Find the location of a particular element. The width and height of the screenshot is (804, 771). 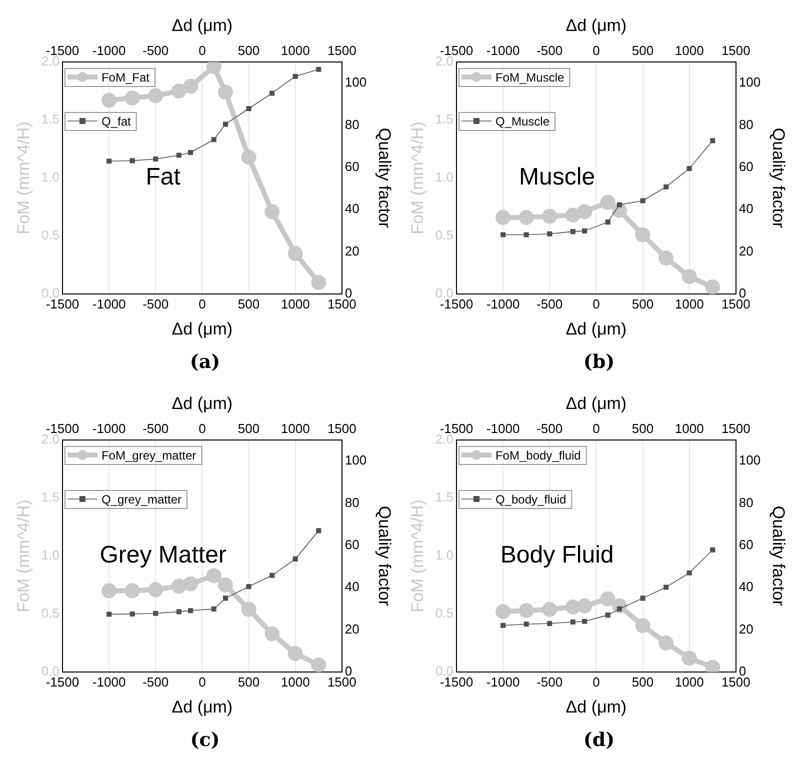

legend-label: Q_Muscle is located at coordinates (522, 121).